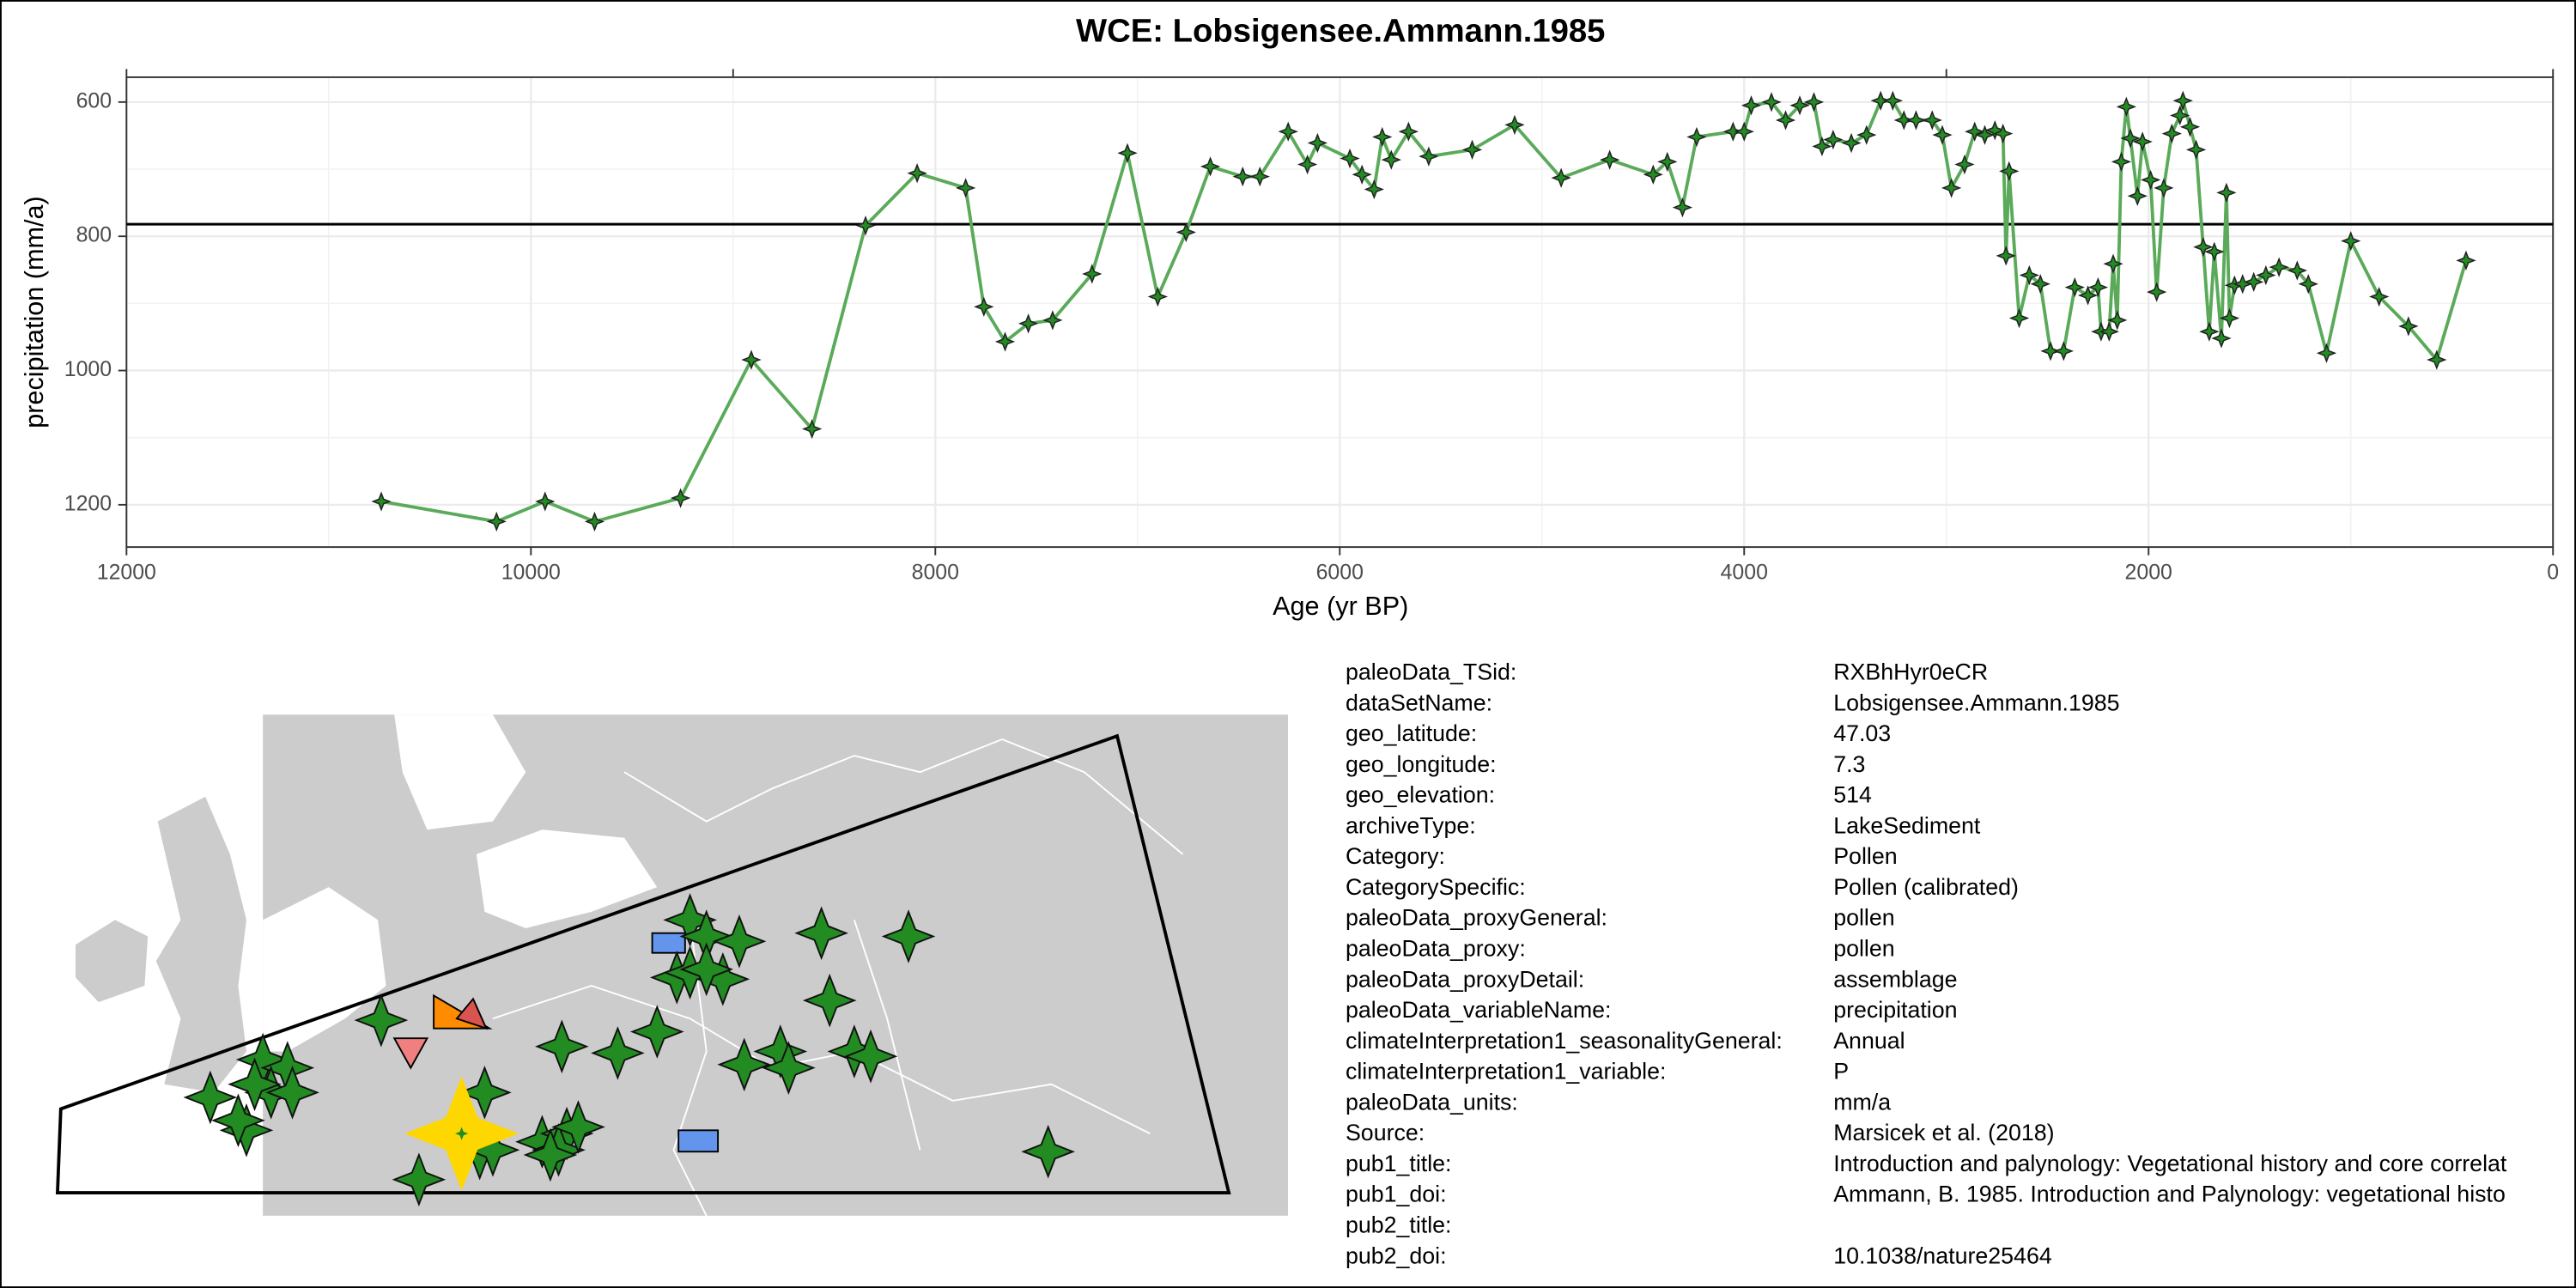 This screenshot has width=2576, height=1288. Describe the element at coordinates (1895, 1010) in the screenshot. I see `meta-value: precipitation` at that location.